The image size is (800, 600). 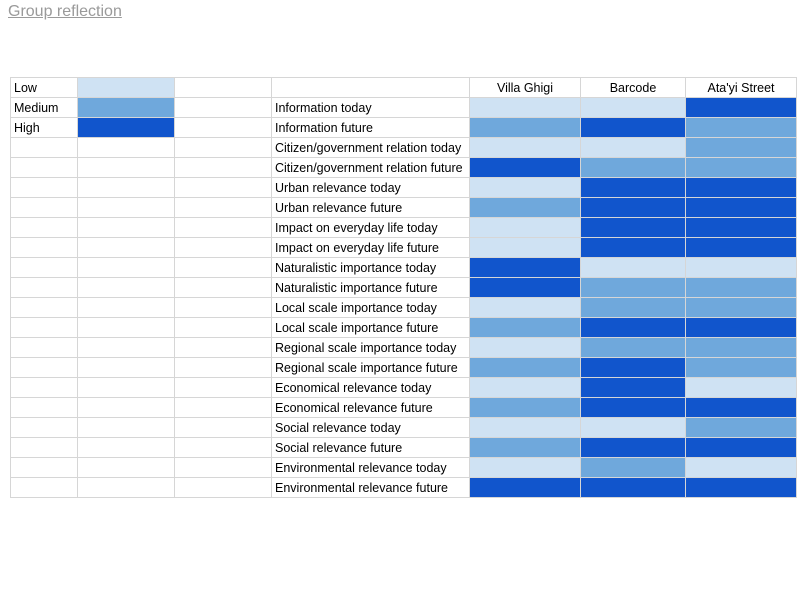 What do you see at coordinates (370, 247) in the screenshot?
I see `row-label-cell: Impact on everyday life future` at bounding box center [370, 247].